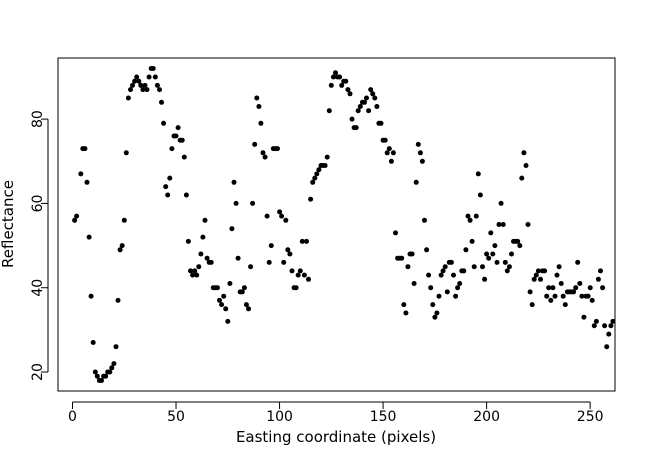  I want to click on y-axis-label: Reflectance, so click(8, 224).